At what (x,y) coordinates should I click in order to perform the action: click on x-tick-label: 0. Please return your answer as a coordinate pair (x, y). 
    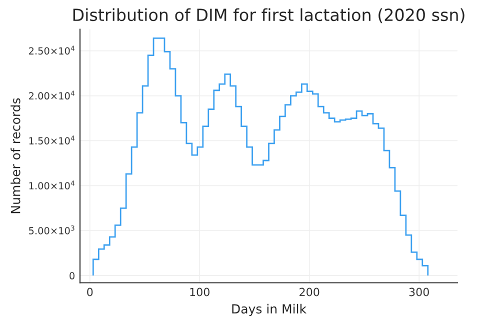
    Looking at the image, I should click on (90, 292).